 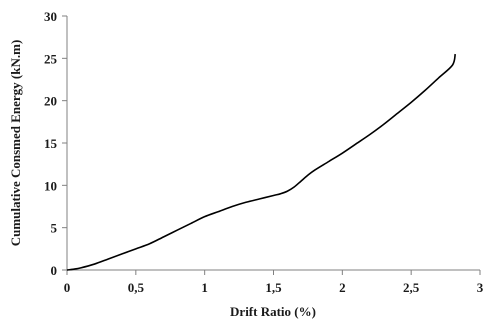 I want to click on x-tick-label: 0, so click(x=67, y=287).